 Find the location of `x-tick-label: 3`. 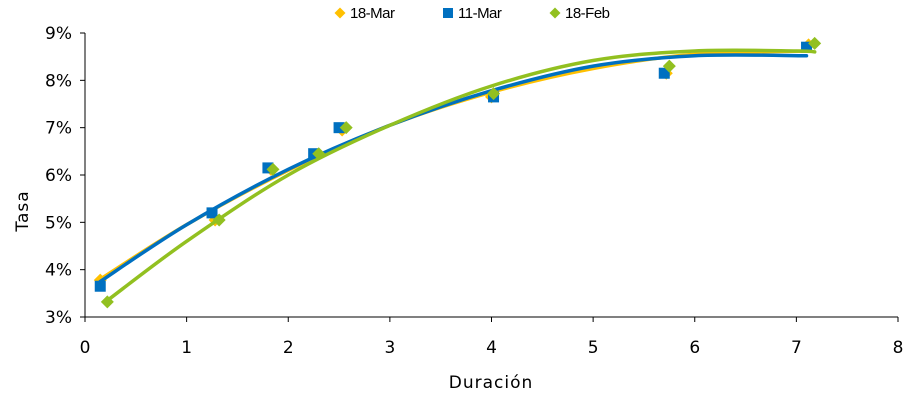

x-tick-label: 3 is located at coordinates (389, 348).